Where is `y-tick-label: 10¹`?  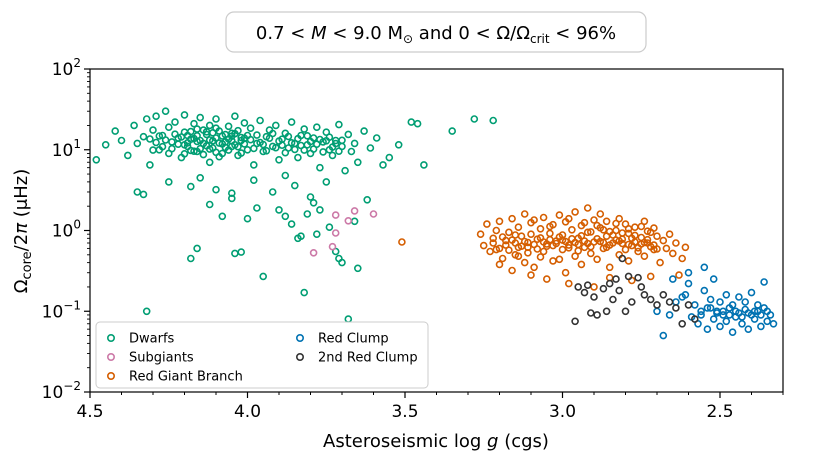 y-tick-label: 10¹ is located at coordinates (66, 149).